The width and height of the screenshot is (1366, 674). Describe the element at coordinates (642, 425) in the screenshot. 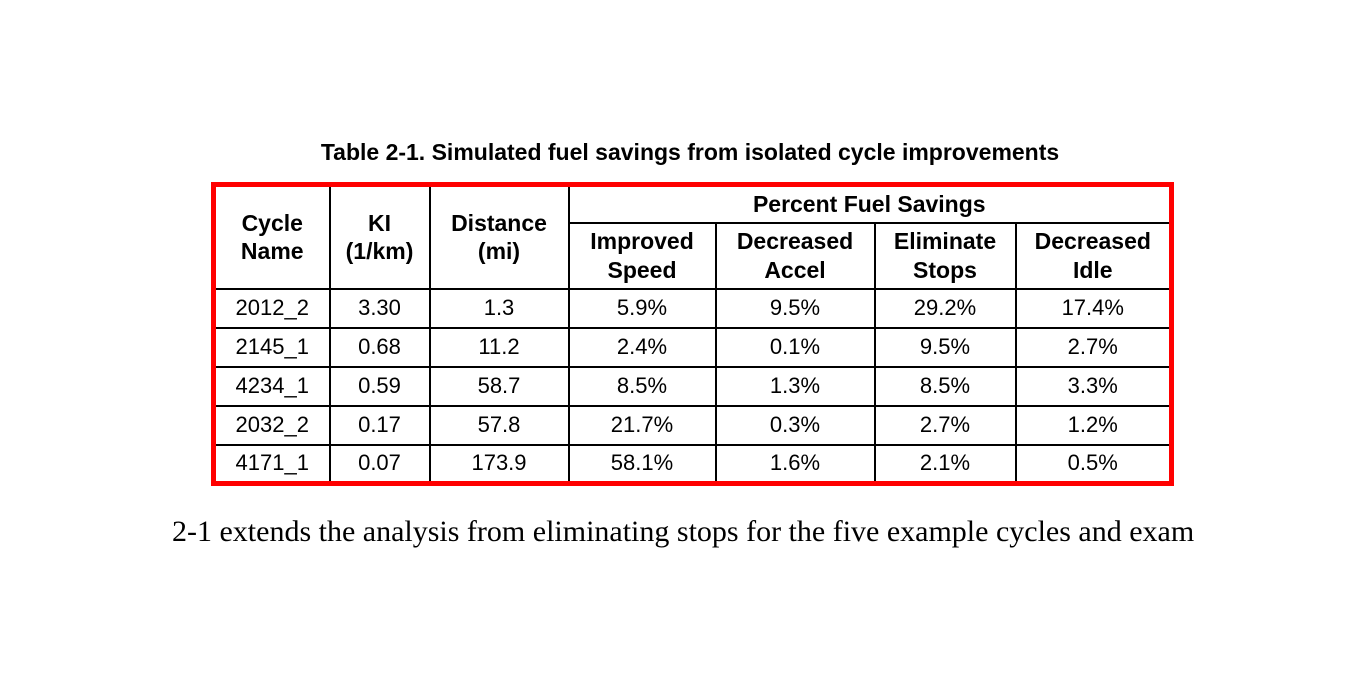

I see `cell-improved-speed: 21.7%` at that location.